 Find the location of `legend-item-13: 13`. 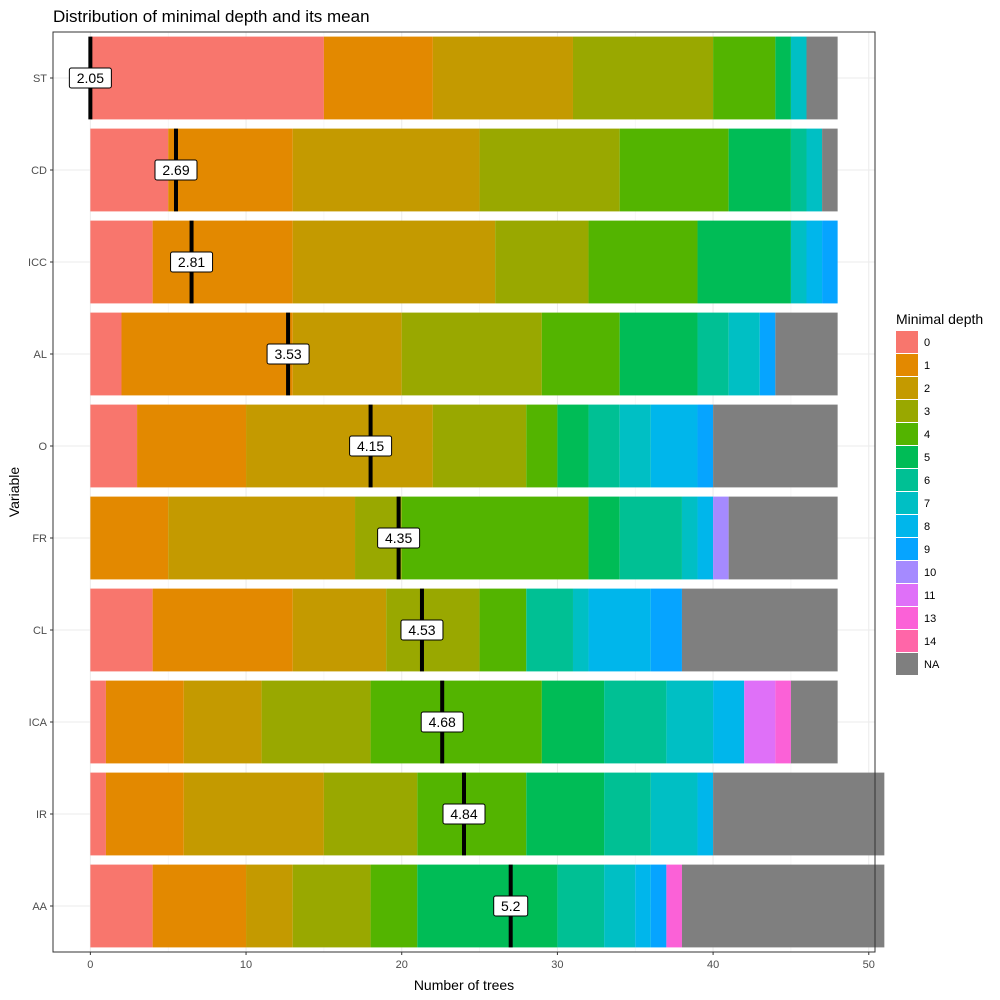

legend-item-13: 13 is located at coordinates (916, 618).